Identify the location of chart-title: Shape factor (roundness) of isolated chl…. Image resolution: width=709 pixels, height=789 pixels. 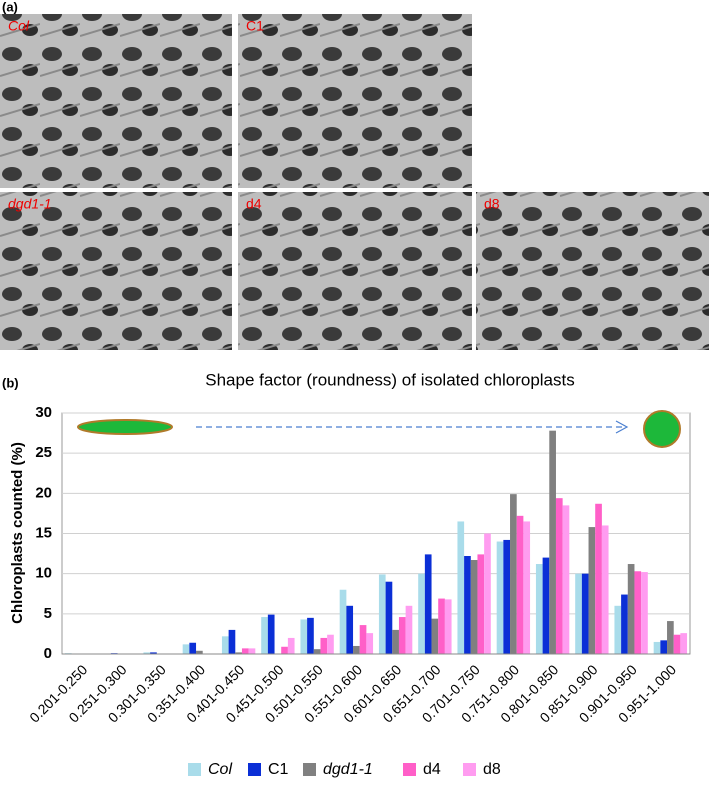
(389, 379).